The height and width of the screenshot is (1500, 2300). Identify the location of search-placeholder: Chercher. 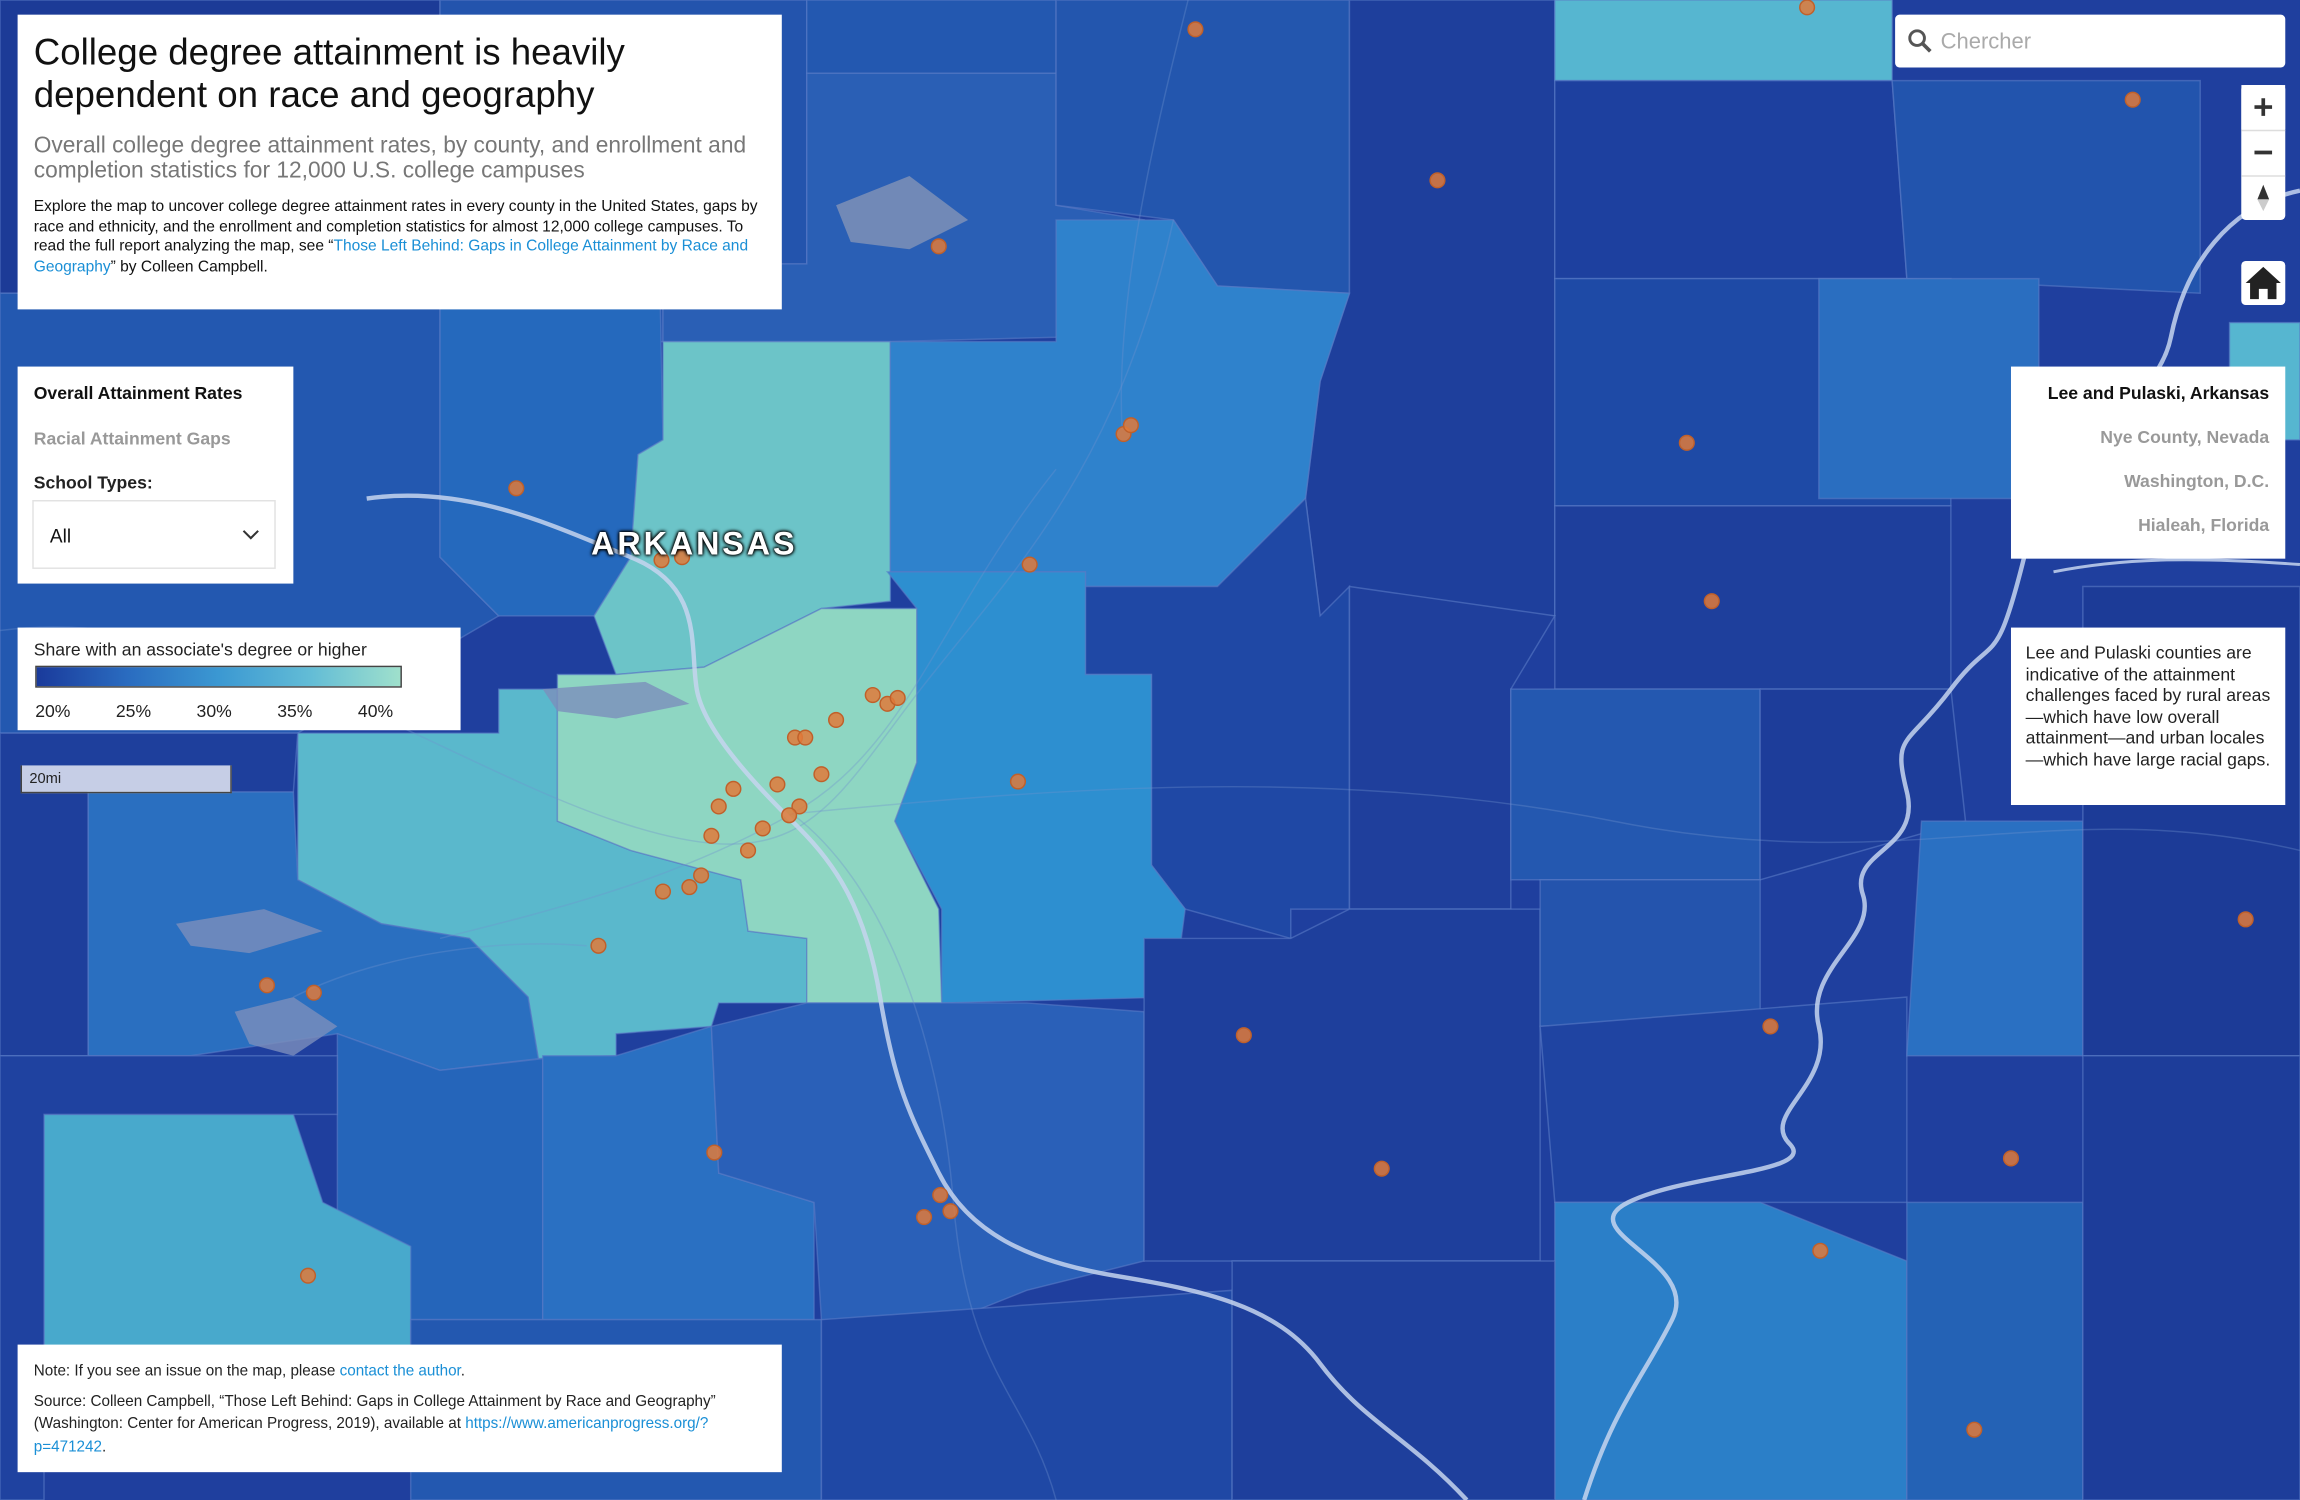
(1986, 42).